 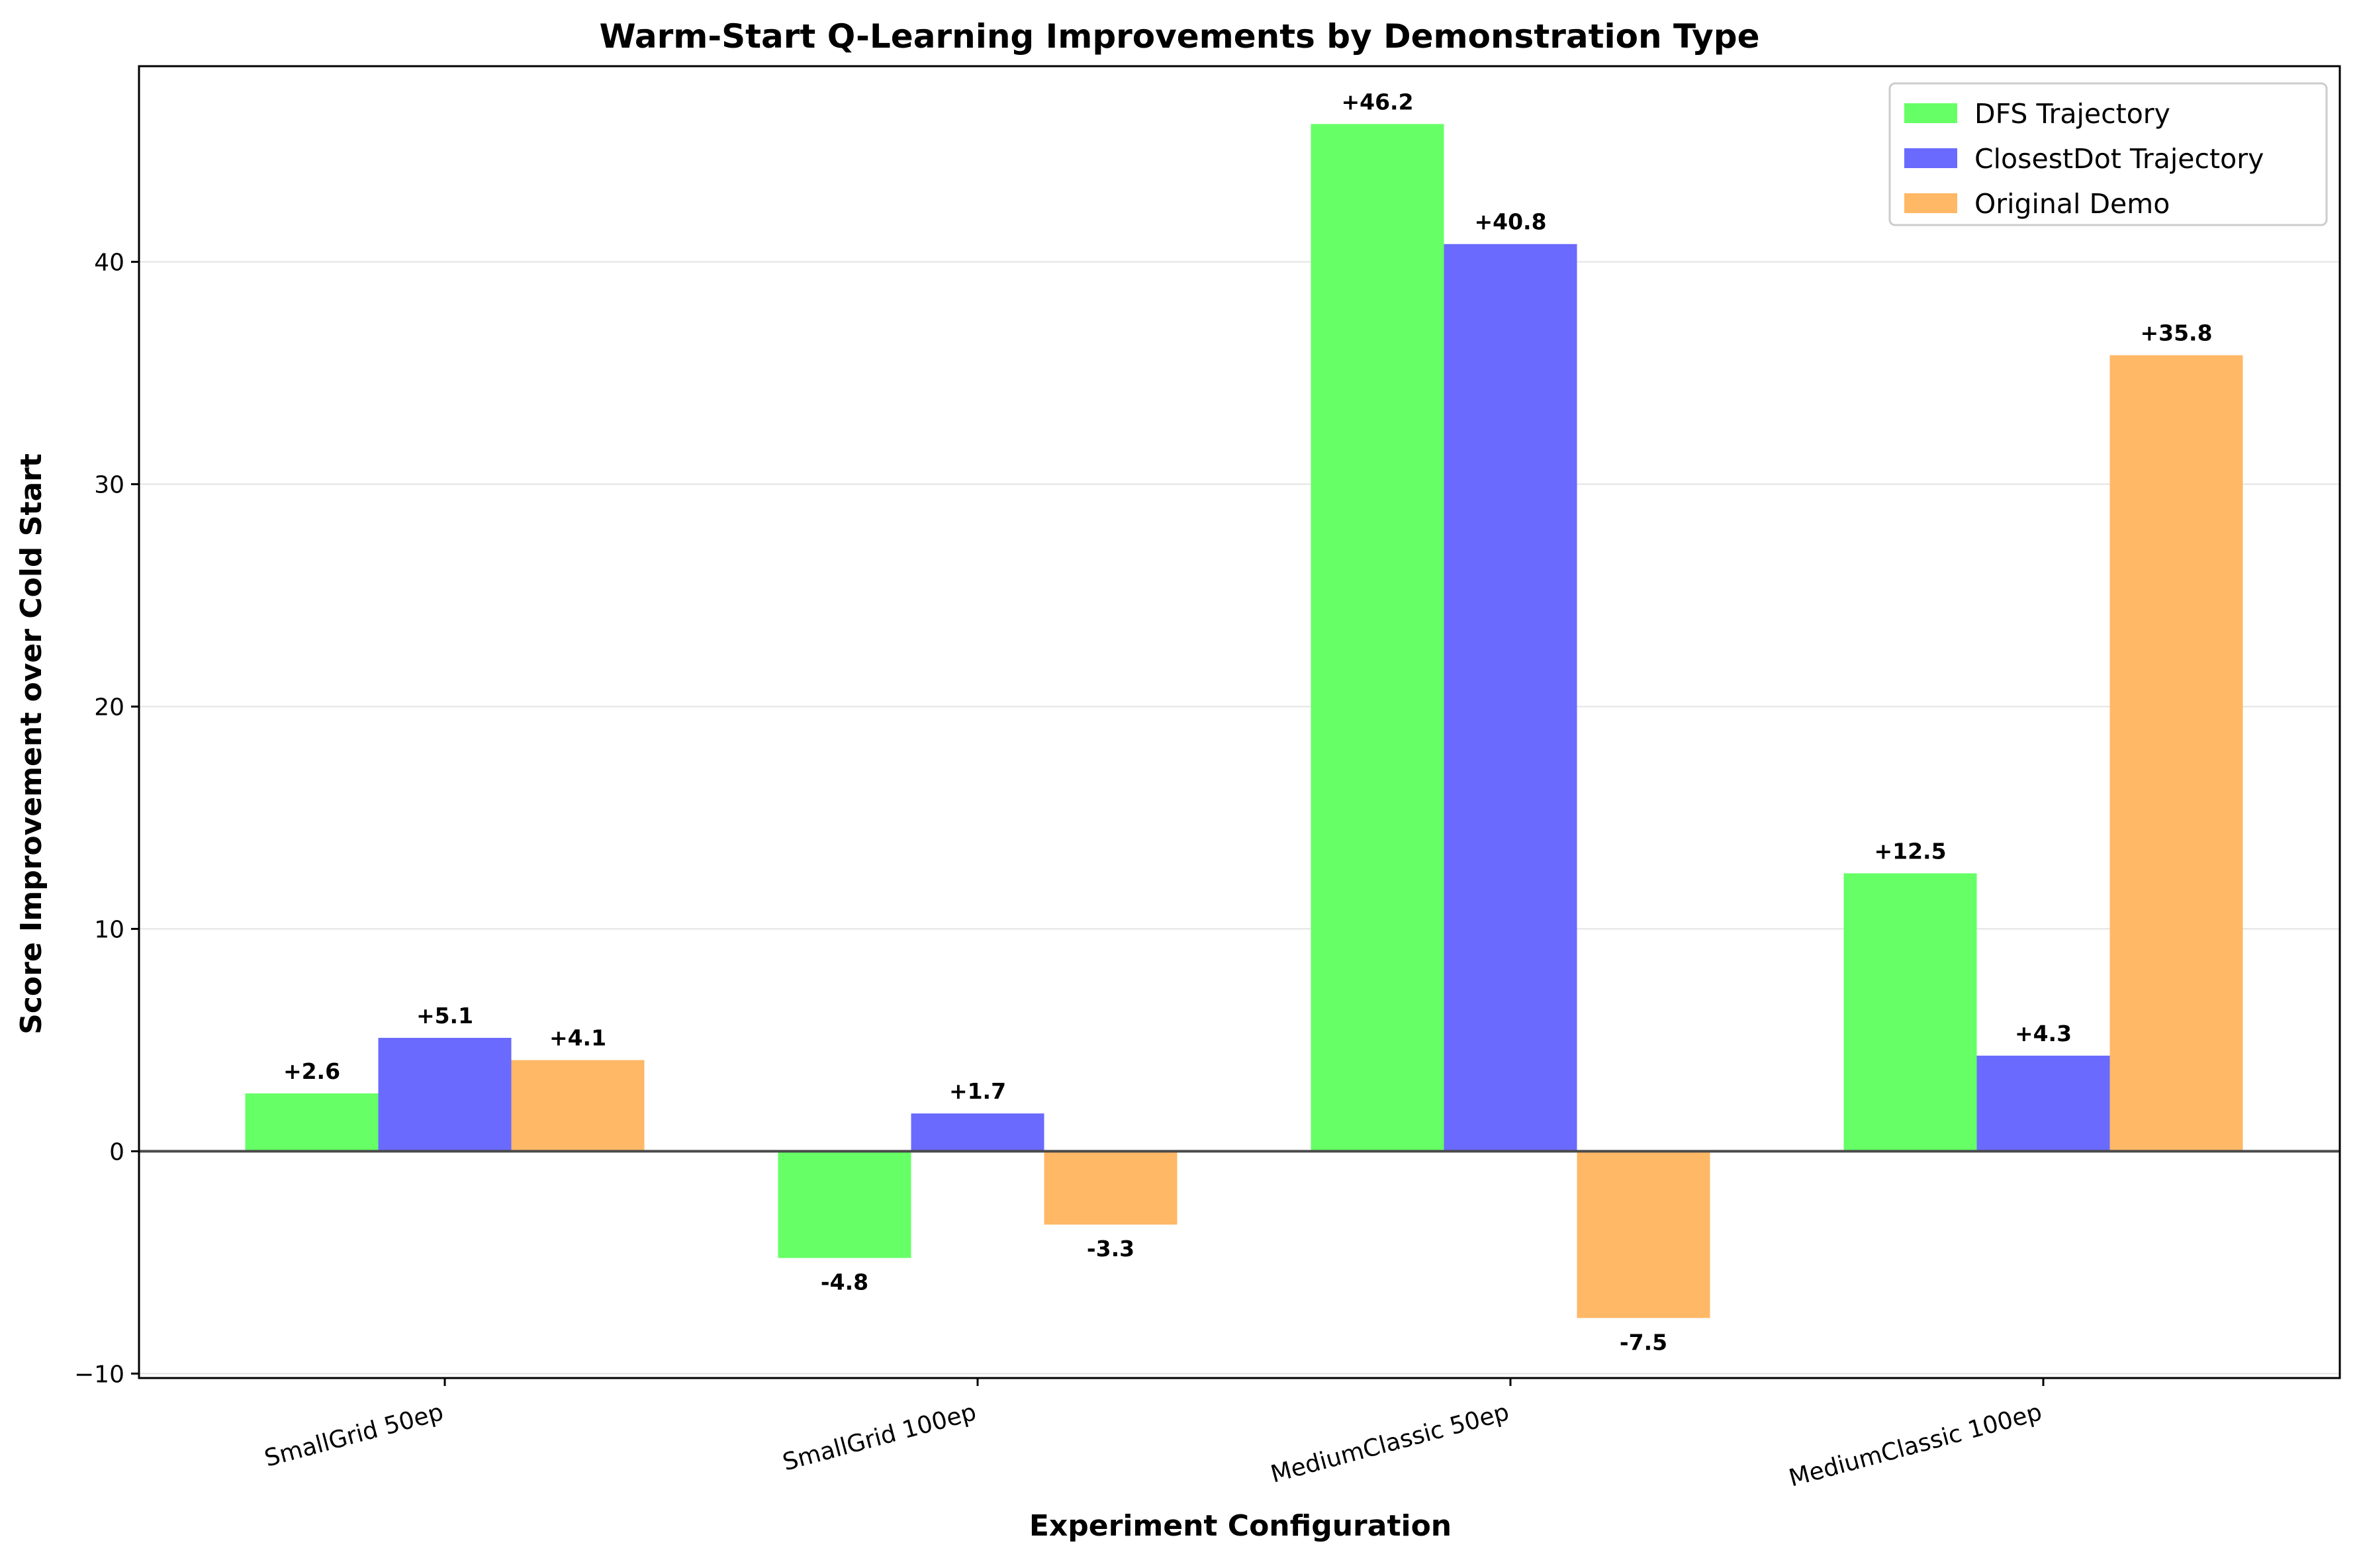 I want to click on y-axis-label: Score Improvement over Cold Start, so click(x=31, y=744).